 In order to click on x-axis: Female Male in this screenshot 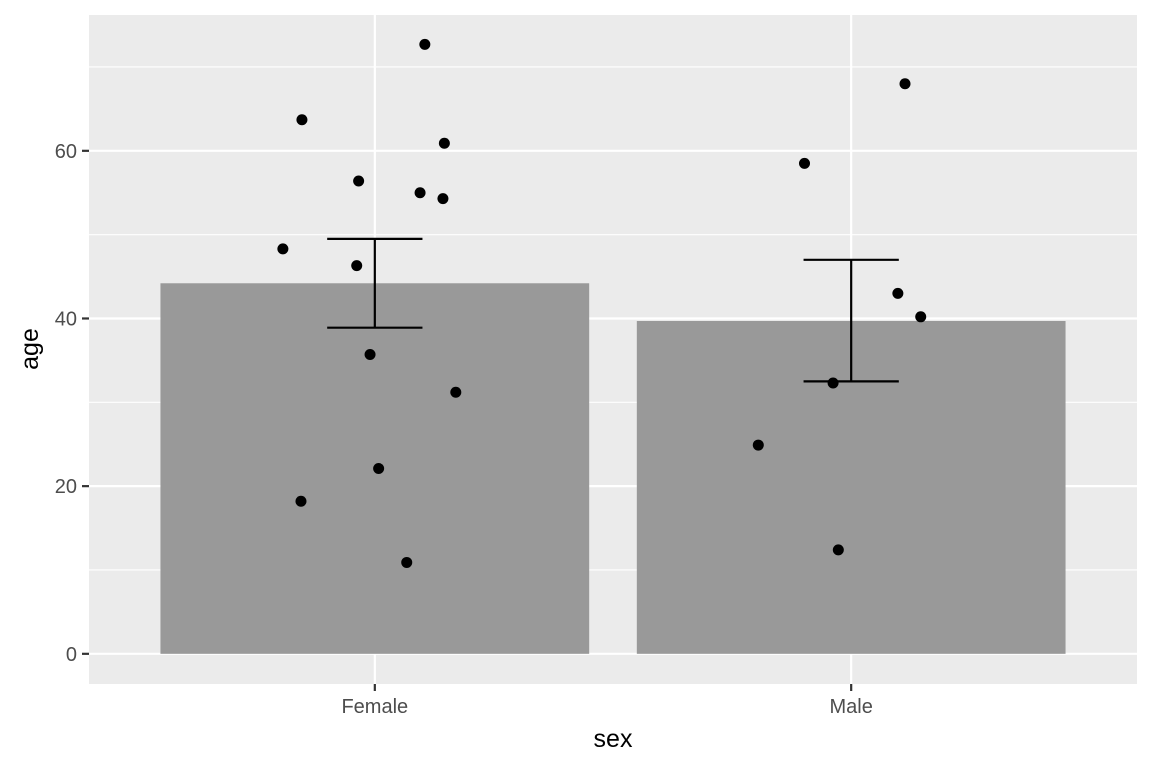, I will do `click(607, 701)`.